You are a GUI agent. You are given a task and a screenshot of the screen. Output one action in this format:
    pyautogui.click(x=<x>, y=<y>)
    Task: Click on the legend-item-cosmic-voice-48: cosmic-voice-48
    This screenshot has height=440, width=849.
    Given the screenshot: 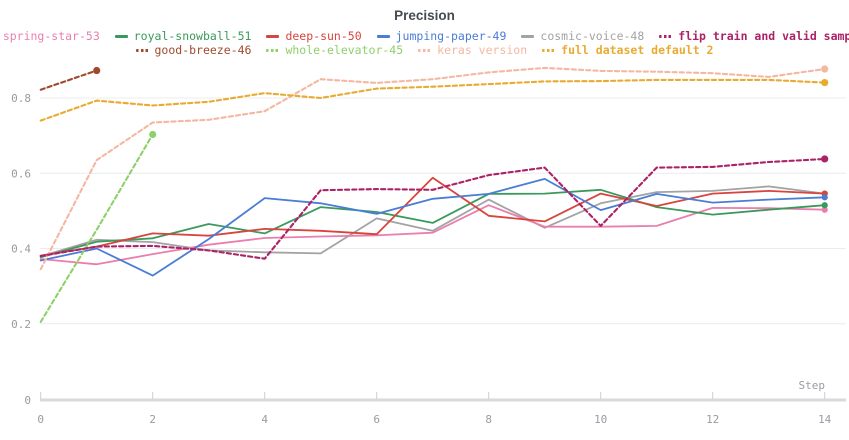 What is the action you would take?
    pyautogui.click(x=582, y=36)
    